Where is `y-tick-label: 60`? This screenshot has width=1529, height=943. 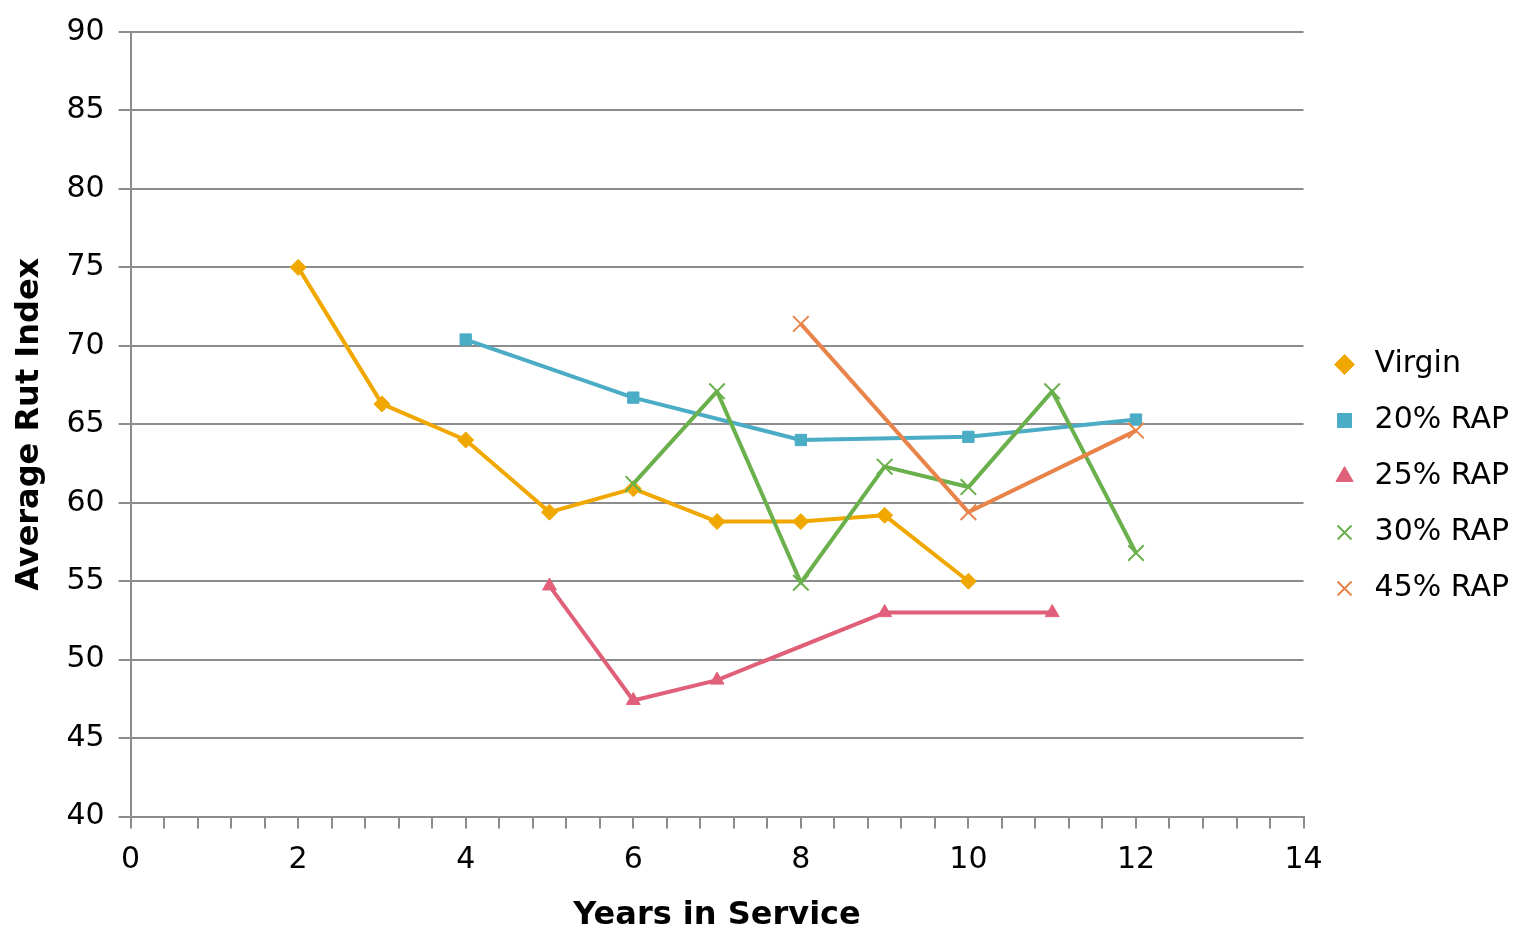 y-tick-label: 60 is located at coordinates (85, 500).